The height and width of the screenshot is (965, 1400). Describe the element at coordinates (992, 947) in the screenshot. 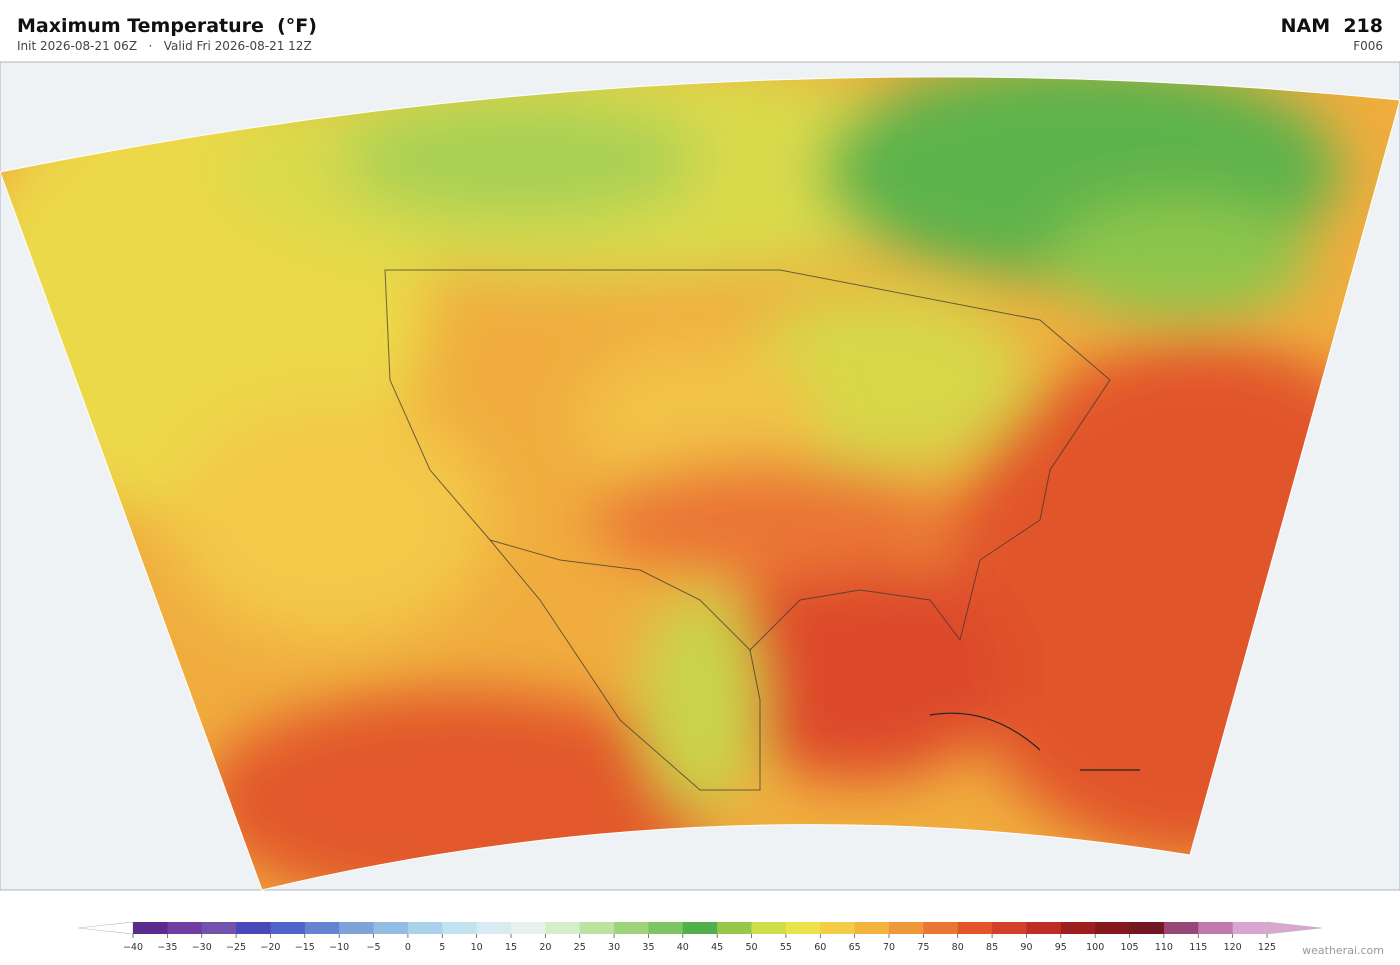

I see `colorbar-tick-label: 85` at that location.